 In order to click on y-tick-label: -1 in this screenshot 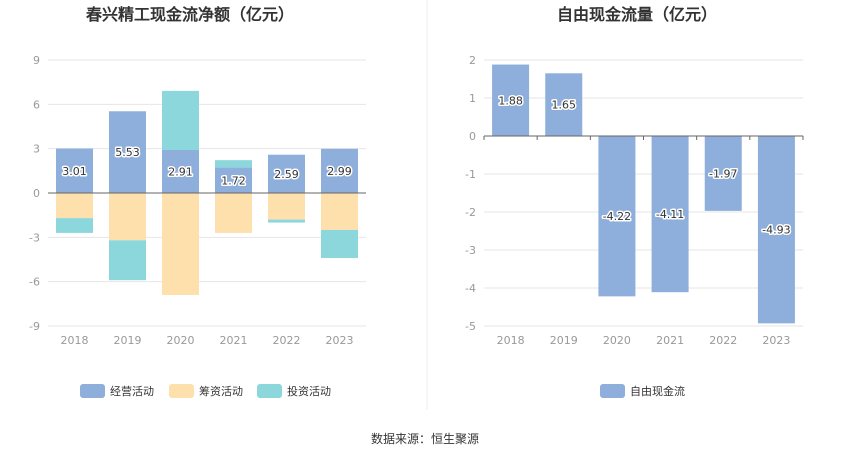, I will do `click(470, 174)`.